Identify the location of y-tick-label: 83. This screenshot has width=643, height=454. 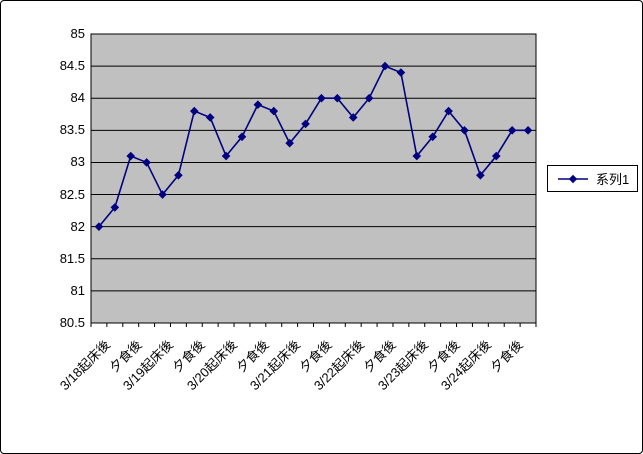
(77, 162).